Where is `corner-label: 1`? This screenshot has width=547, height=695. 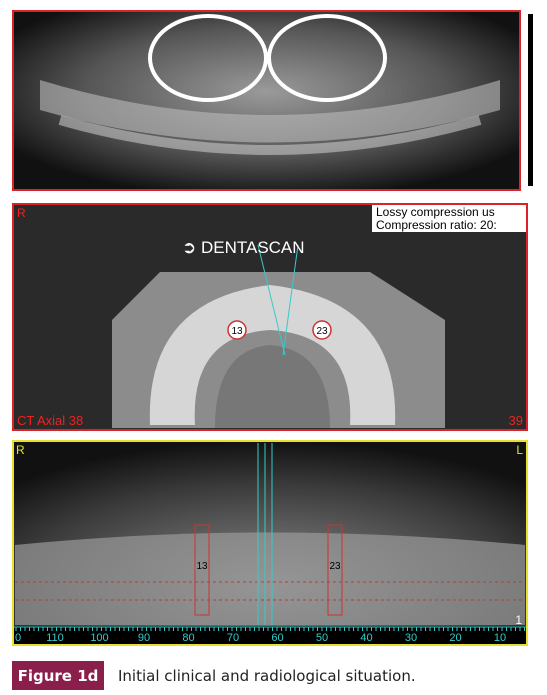 corner-label: 1 is located at coordinates (518, 620).